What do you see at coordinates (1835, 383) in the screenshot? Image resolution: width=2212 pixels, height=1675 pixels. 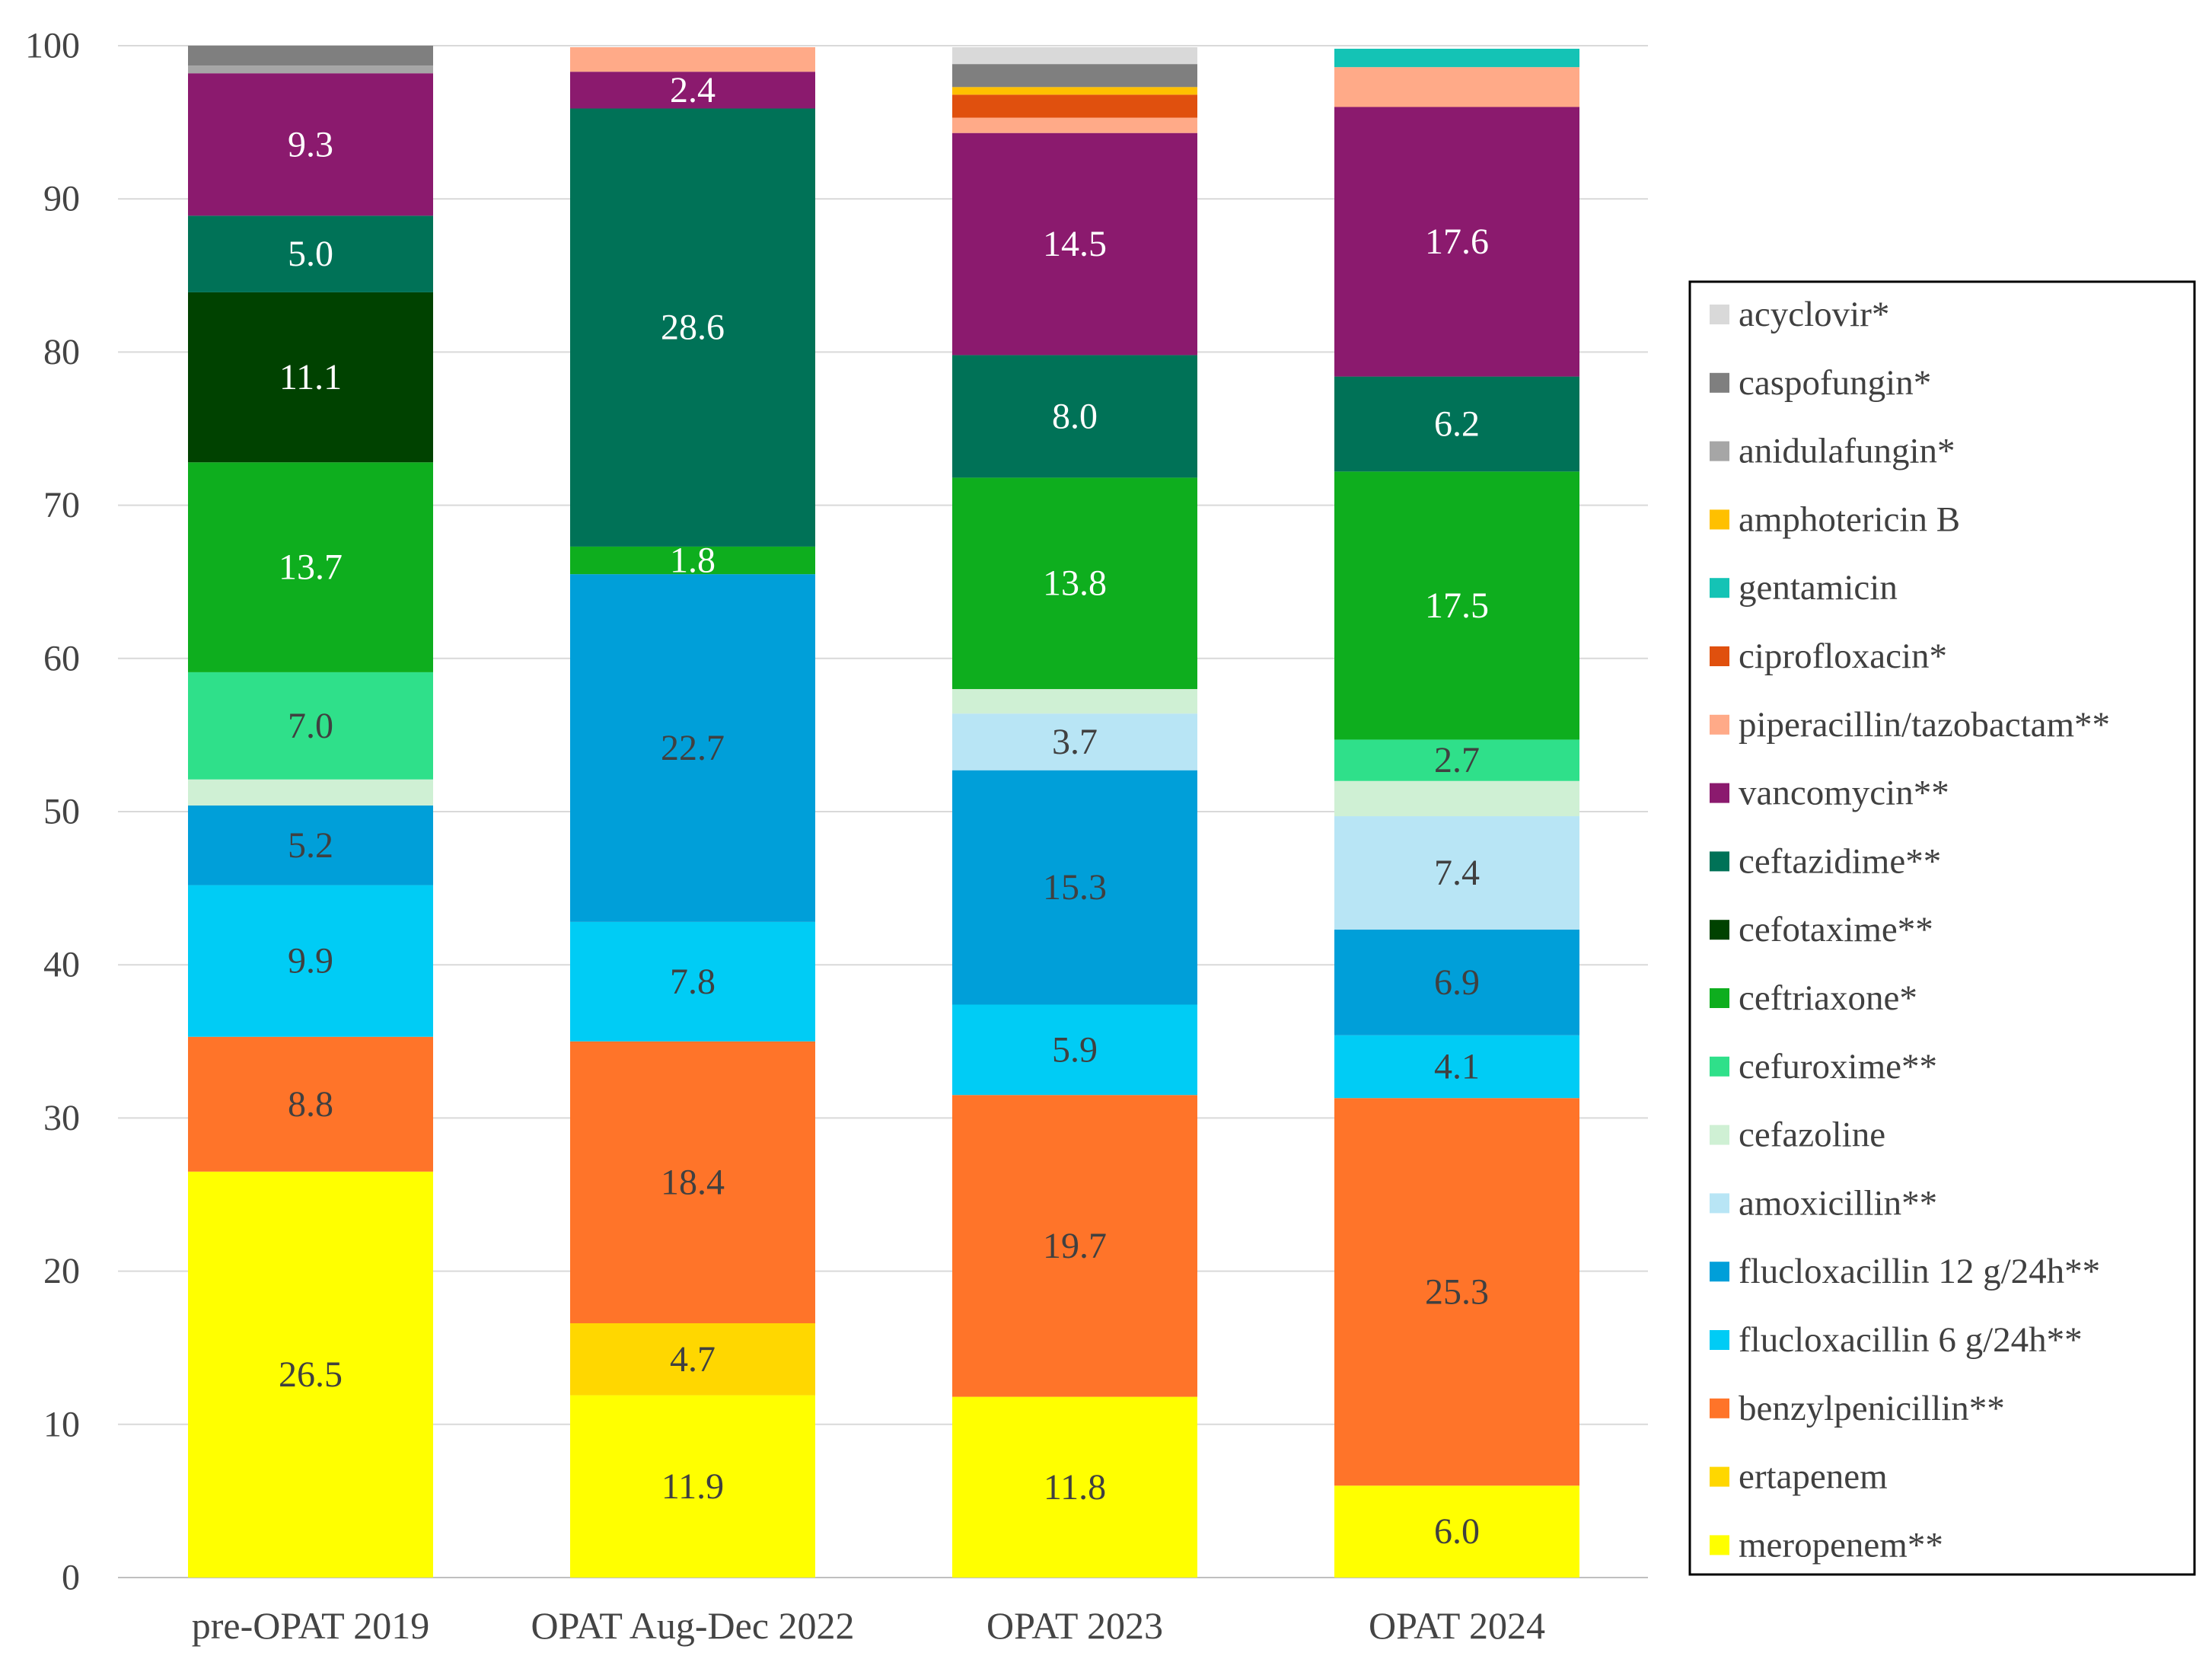 I see `legend-label: caspofungin*` at bounding box center [1835, 383].